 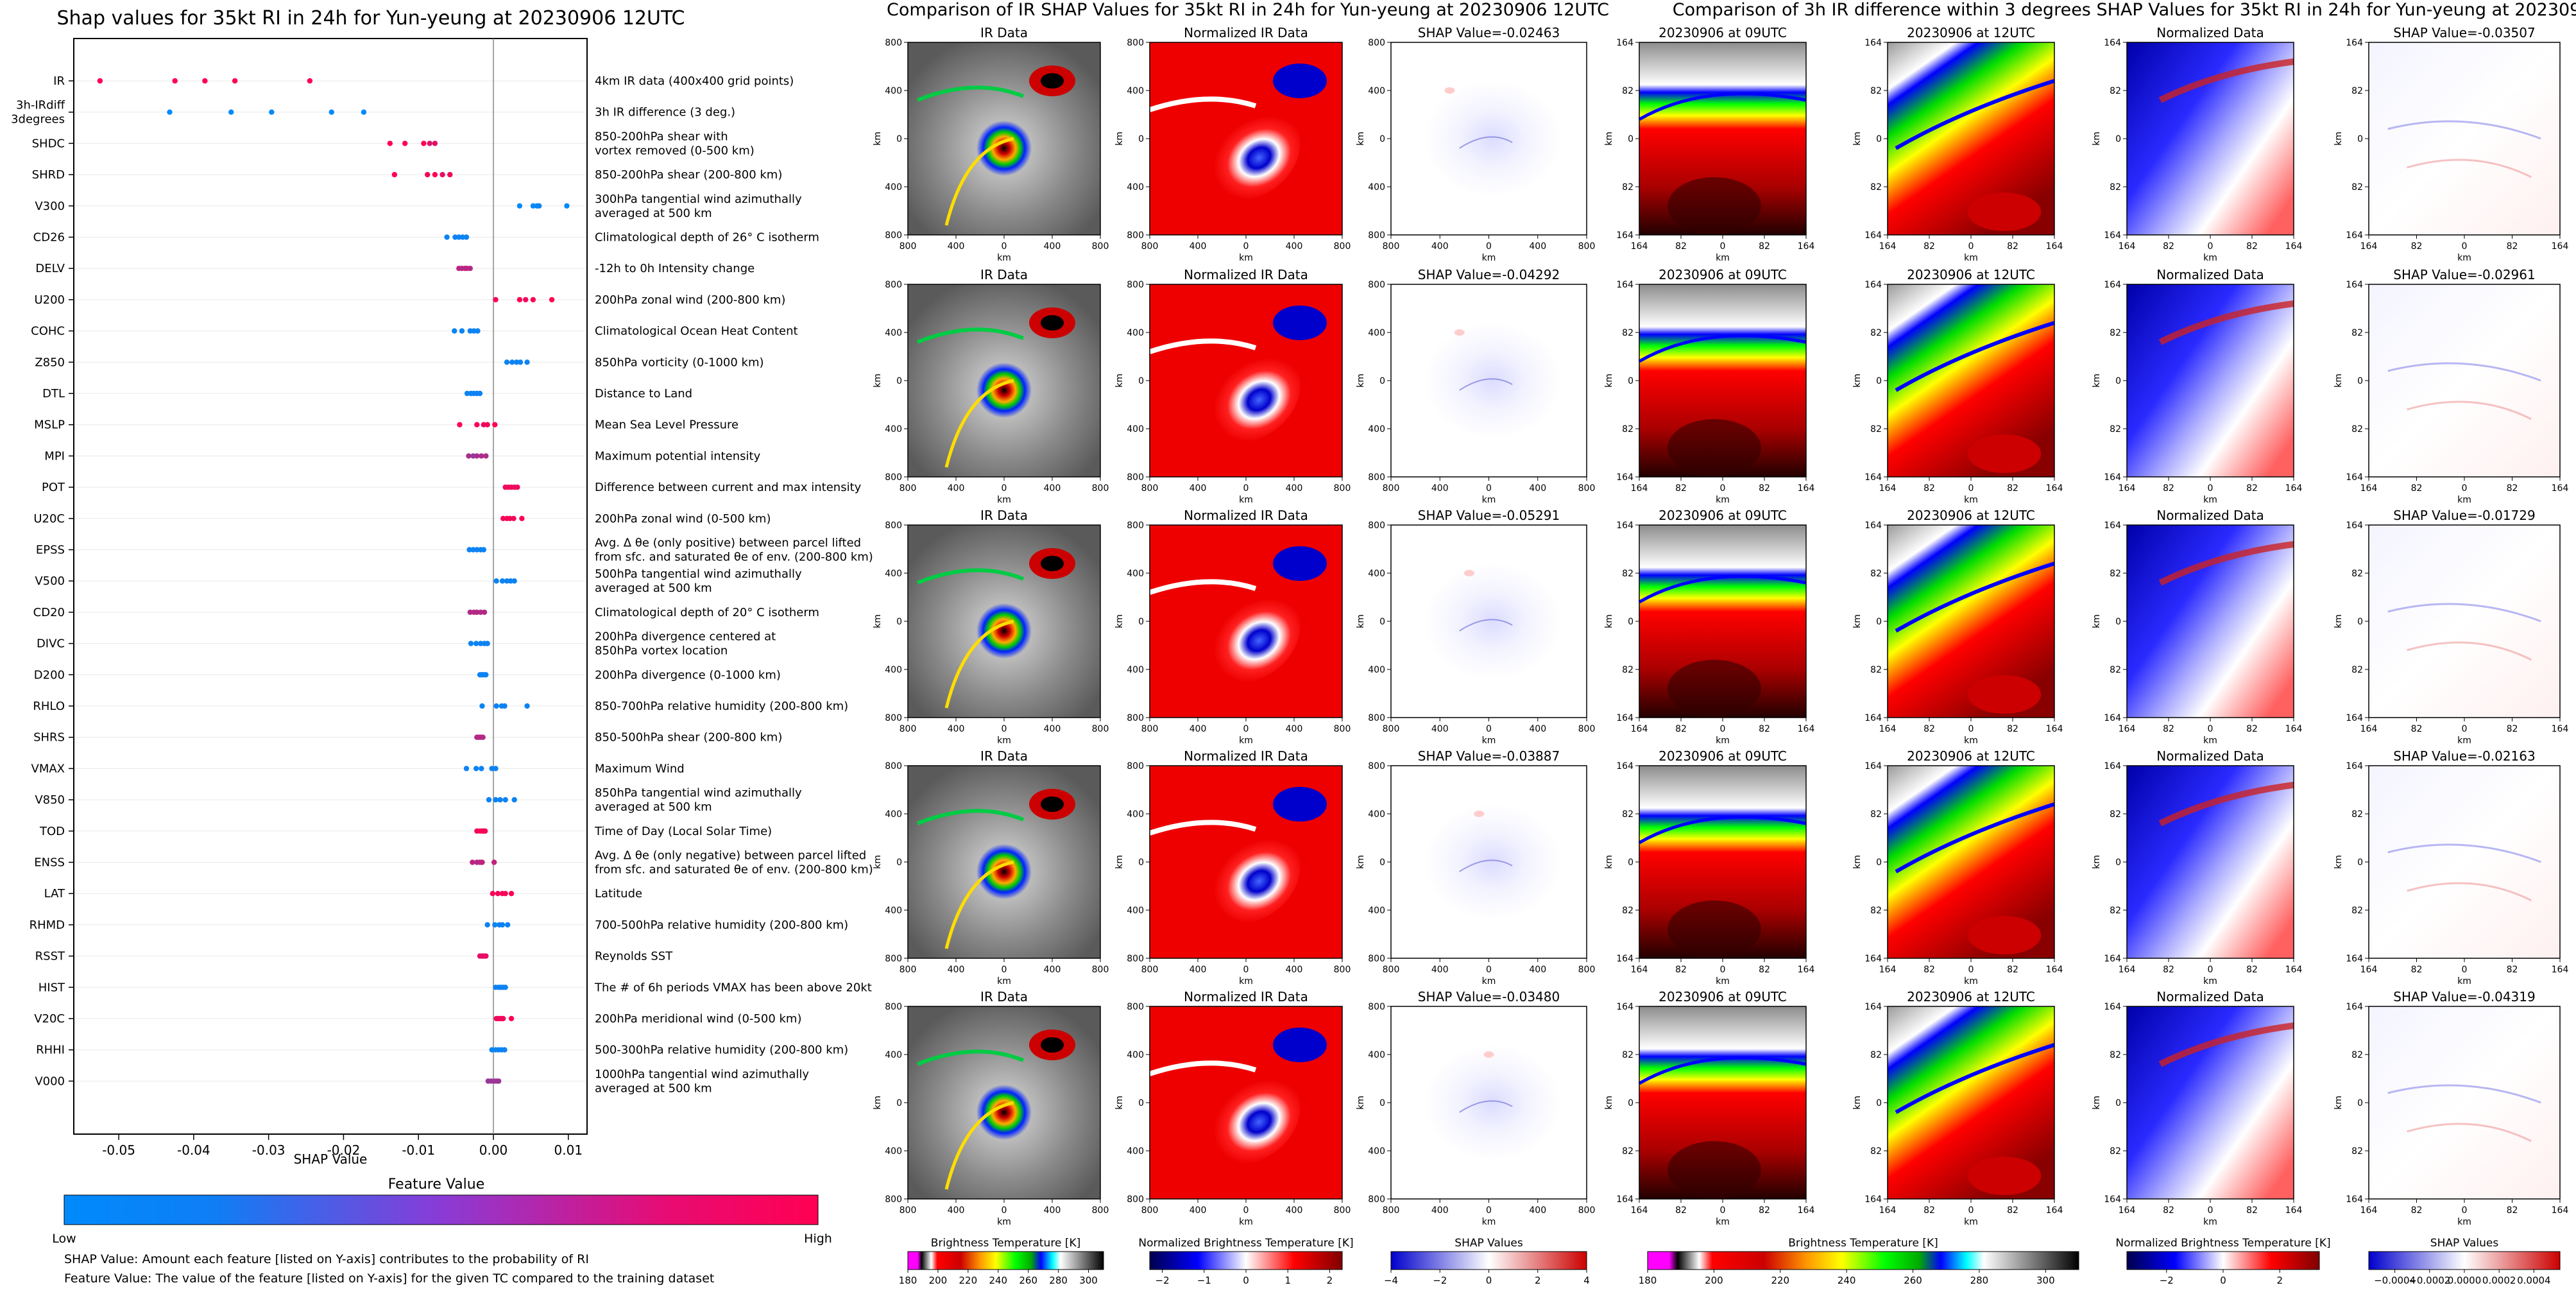 I want to click on image-title: 20230906 at 09UTC, so click(x=1723, y=996).